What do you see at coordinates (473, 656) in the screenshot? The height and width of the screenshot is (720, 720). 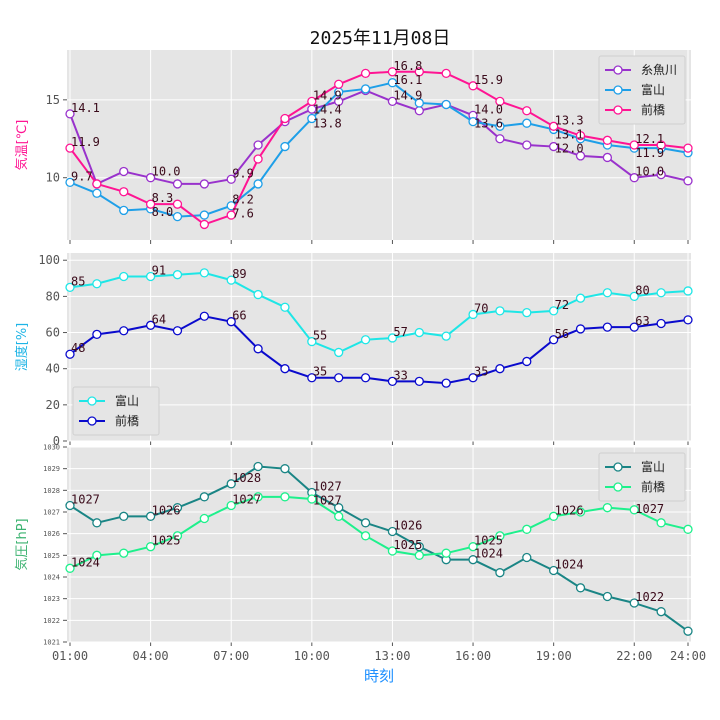 I see `x-tick-label: 16:00` at bounding box center [473, 656].